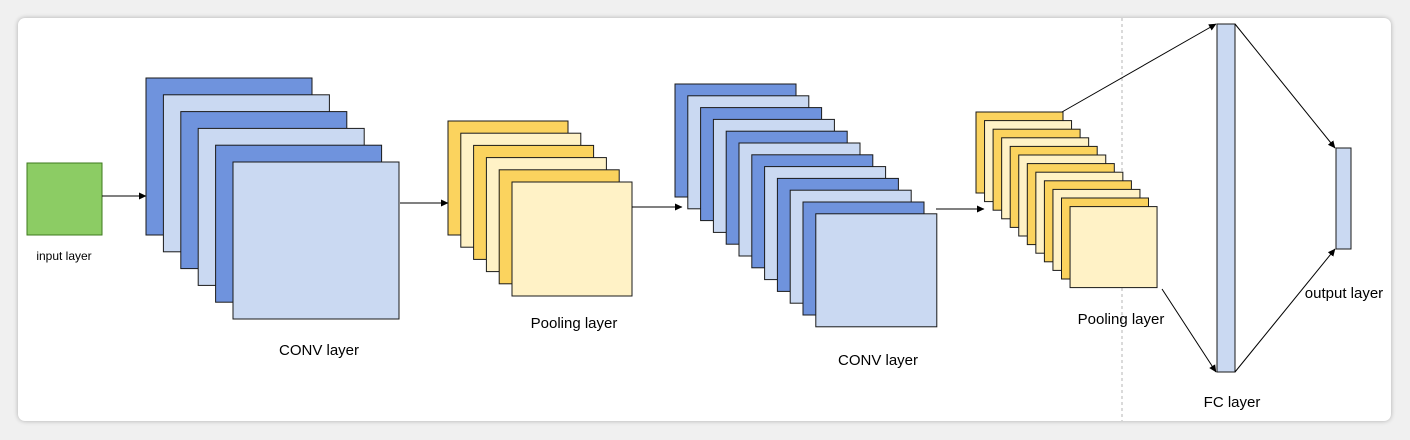 The height and width of the screenshot is (440, 1410). What do you see at coordinates (63, 256) in the screenshot?
I see `input-layer-label: input layer` at bounding box center [63, 256].